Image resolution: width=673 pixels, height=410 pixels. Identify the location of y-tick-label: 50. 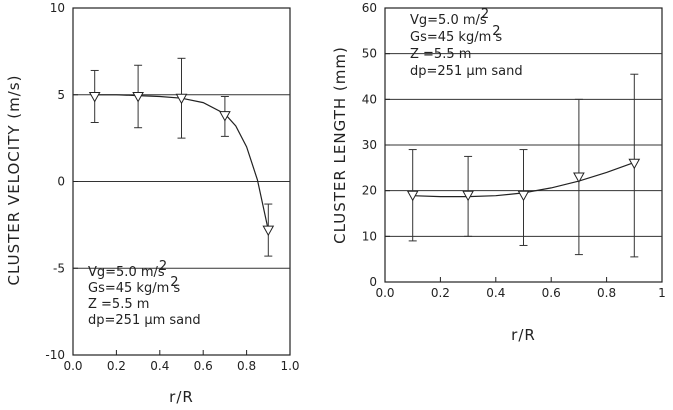
(369, 54).